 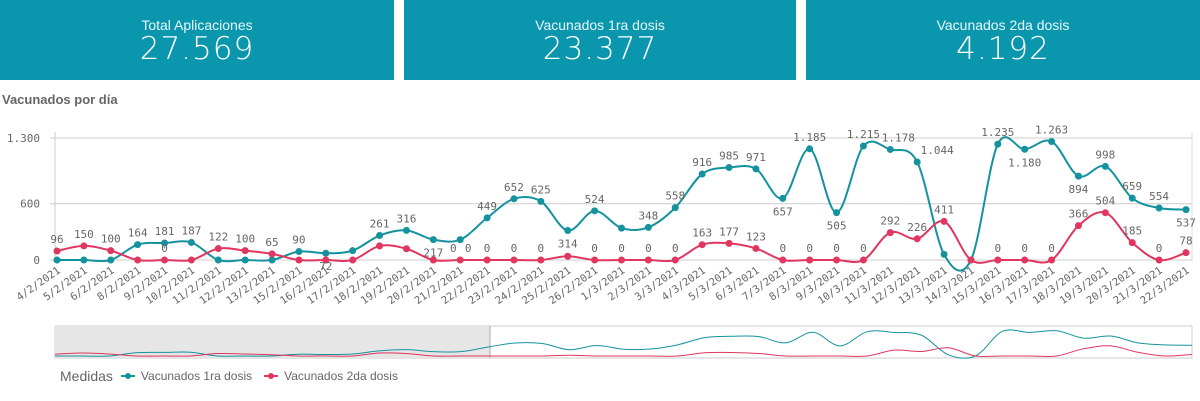 I want to click on data-label: 504, so click(x=1105, y=201).